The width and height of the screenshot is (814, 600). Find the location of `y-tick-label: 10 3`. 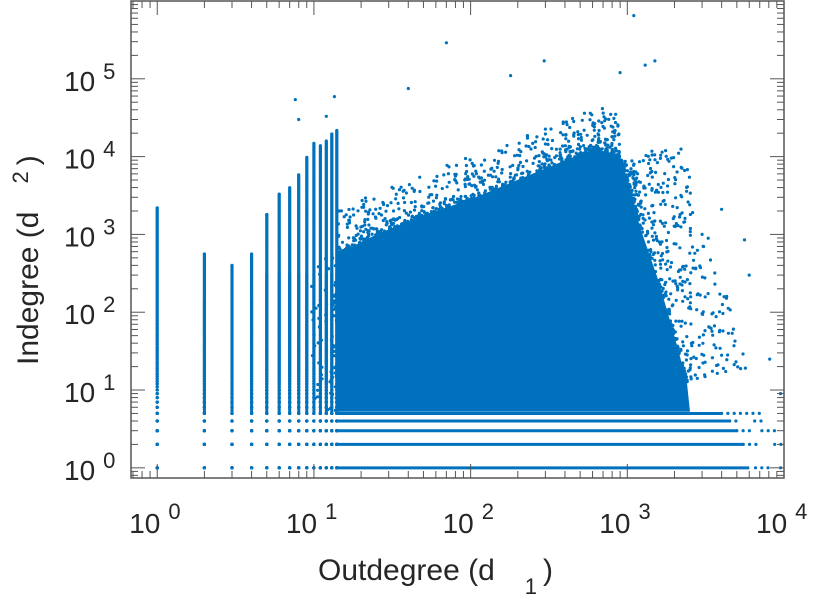

y-tick-label: 10 3 is located at coordinates (89, 233).